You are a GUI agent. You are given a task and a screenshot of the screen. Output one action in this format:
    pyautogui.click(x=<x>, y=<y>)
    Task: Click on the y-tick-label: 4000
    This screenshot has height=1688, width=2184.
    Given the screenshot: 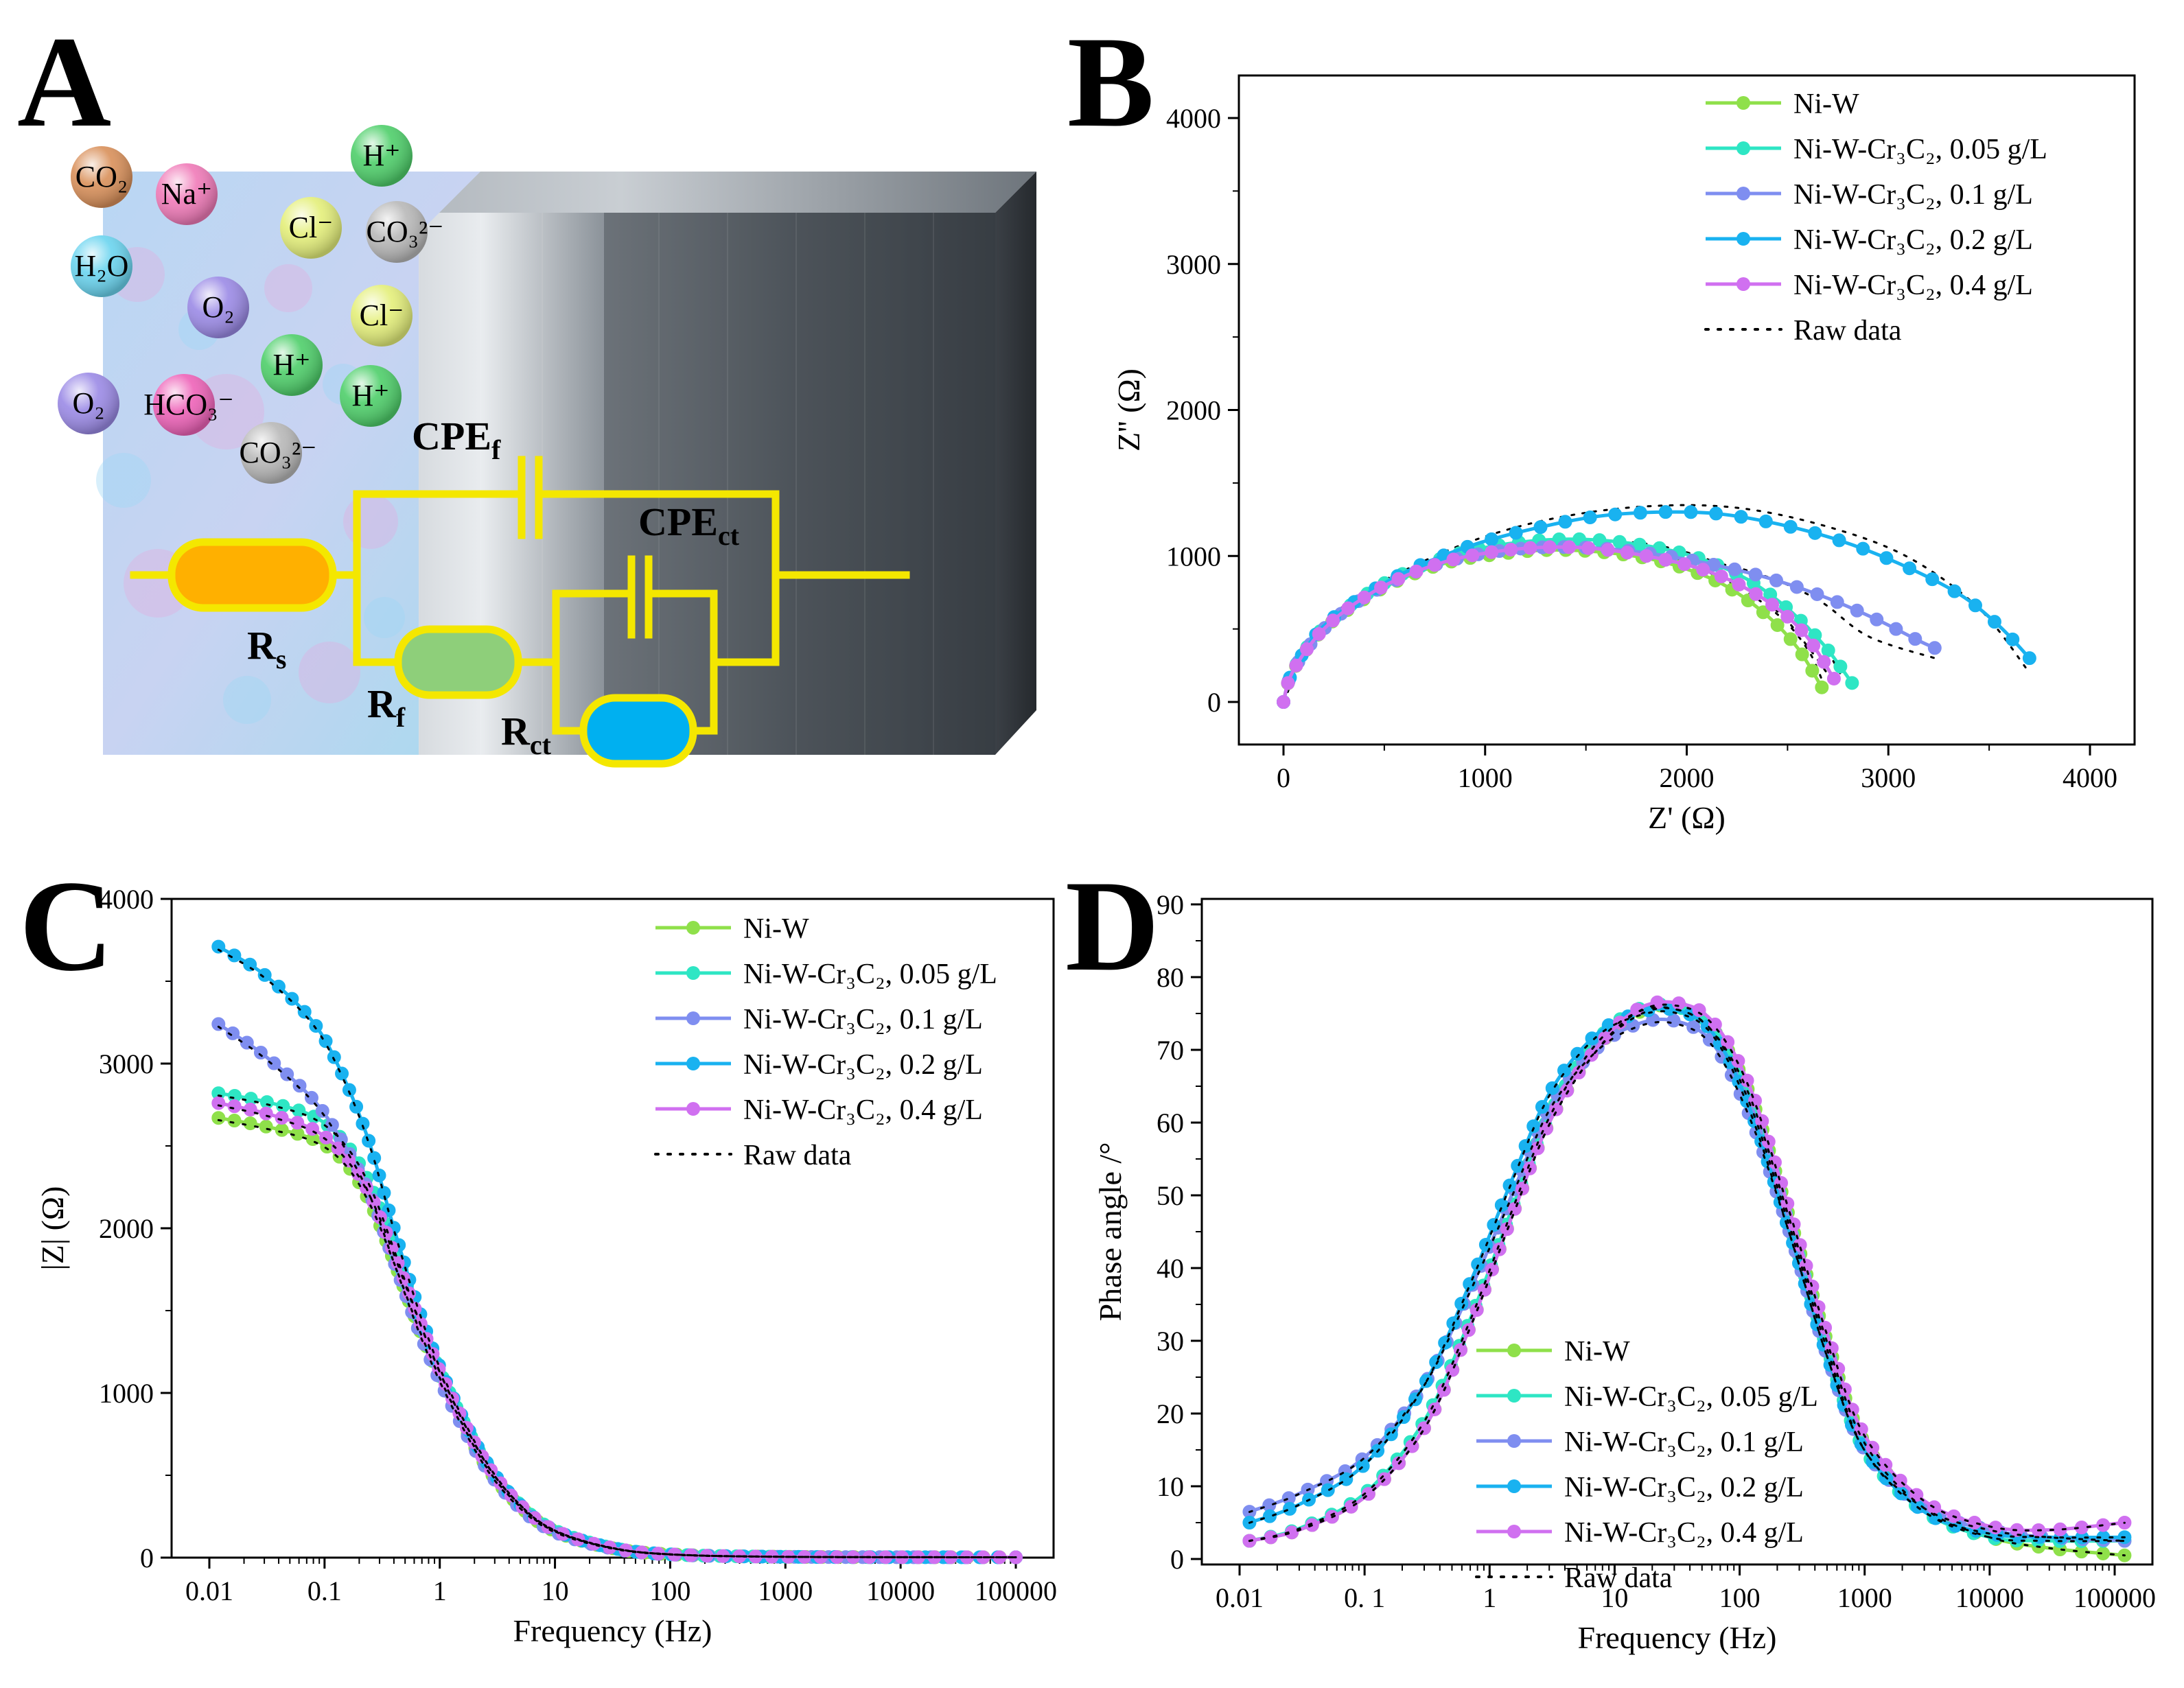 What is the action you would take?
    pyautogui.click(x=1193, y=118)
    